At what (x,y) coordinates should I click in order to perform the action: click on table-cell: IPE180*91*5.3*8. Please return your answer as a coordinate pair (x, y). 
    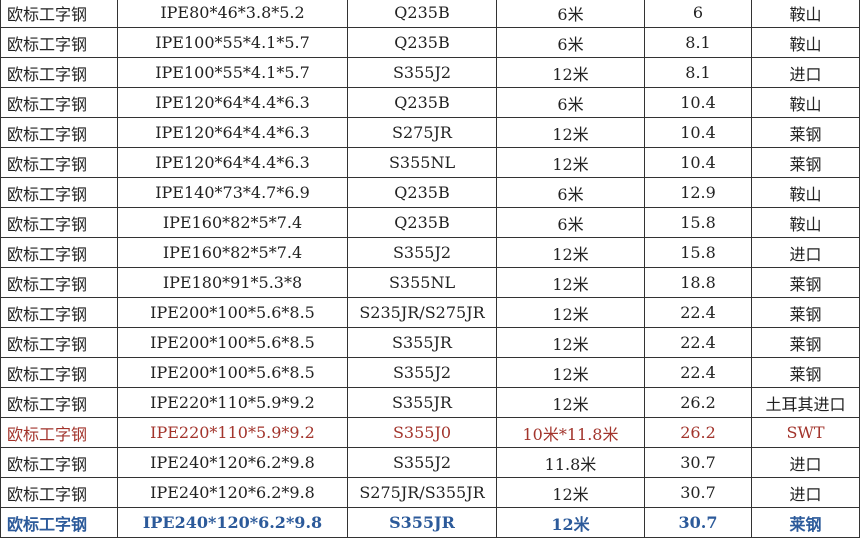
    Looking at the image, I should click on (232, 282).